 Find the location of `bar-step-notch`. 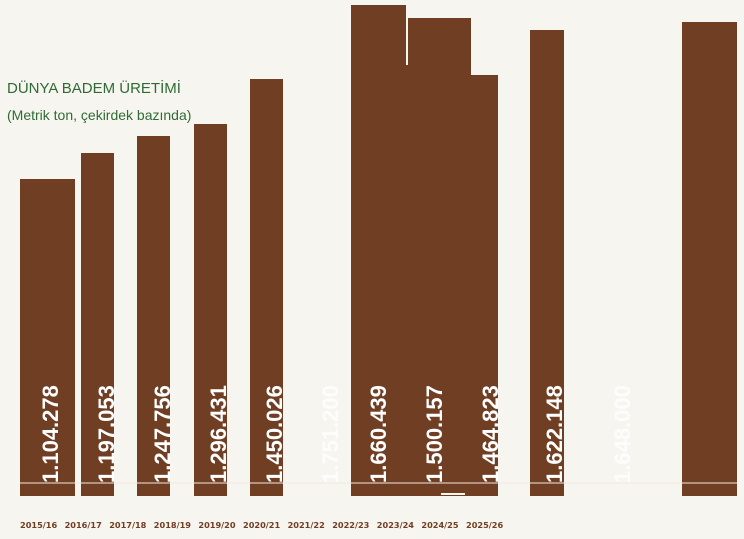

bar-step-notch is located at coordinates (411, 280).